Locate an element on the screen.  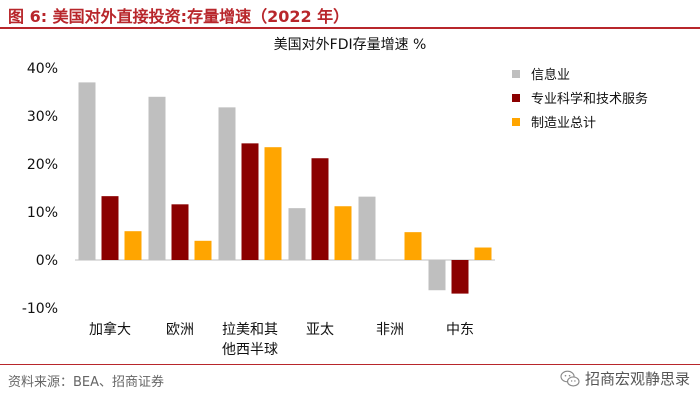
figure-header: 图 6: 美国对外直接投资:存量增速（2022 年） is located at coordinates (350, 13).